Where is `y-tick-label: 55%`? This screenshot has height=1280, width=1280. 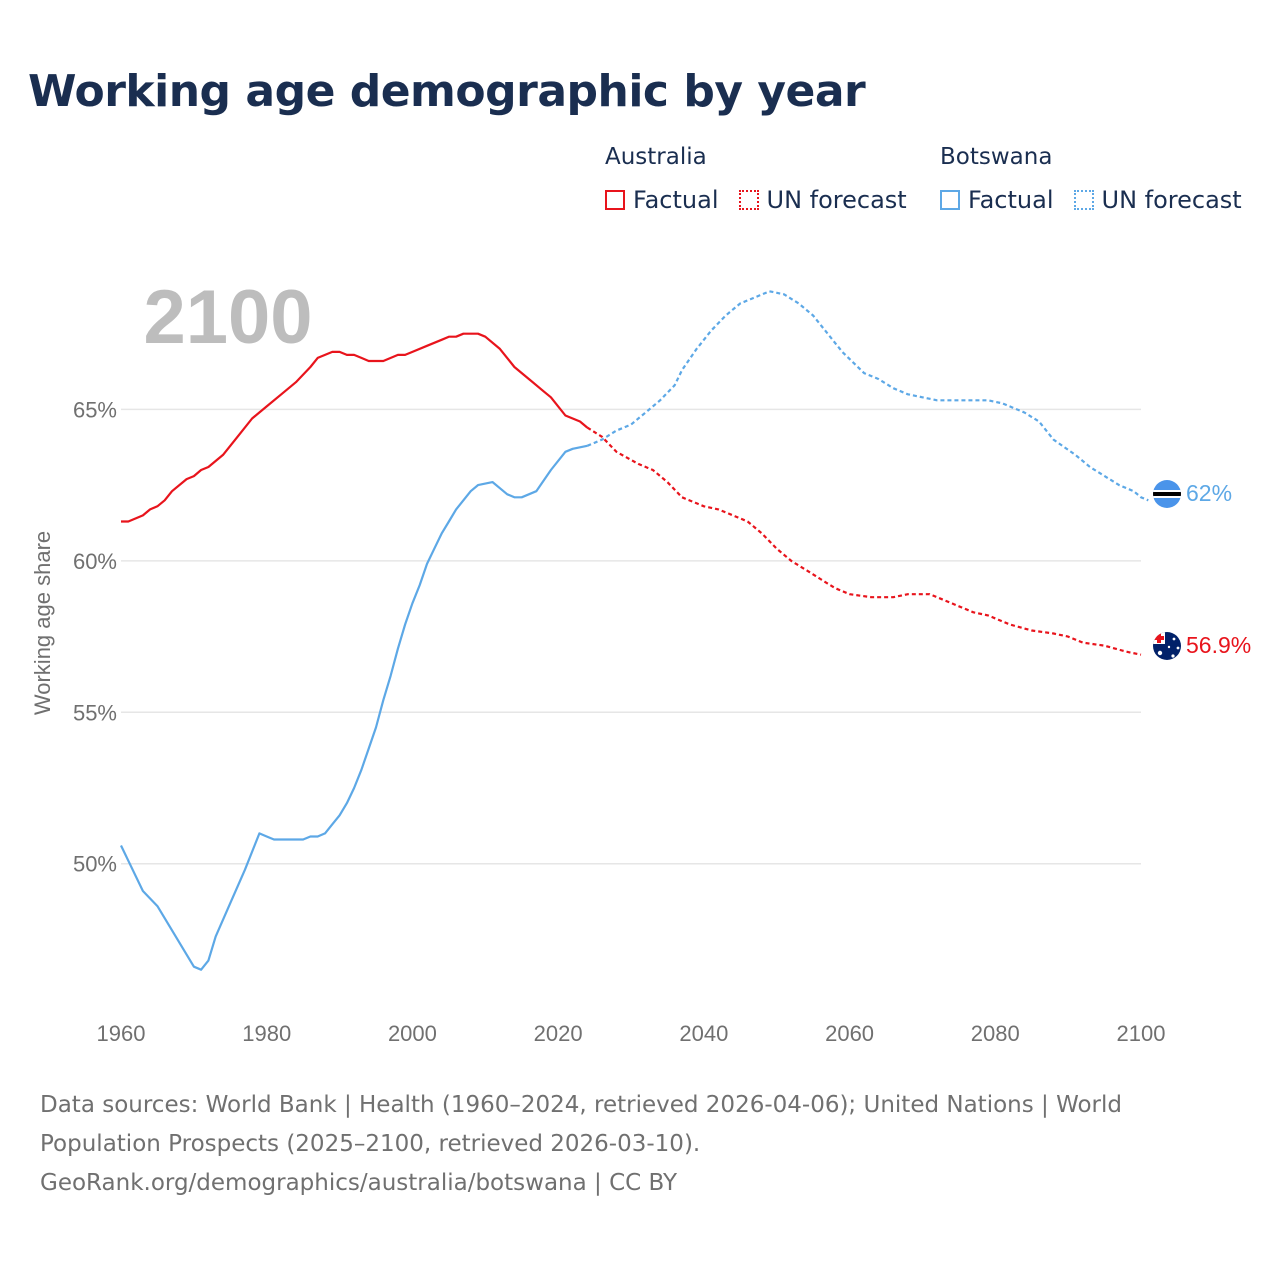 y-tick-label: 55% is located at coordinates (95, 712).